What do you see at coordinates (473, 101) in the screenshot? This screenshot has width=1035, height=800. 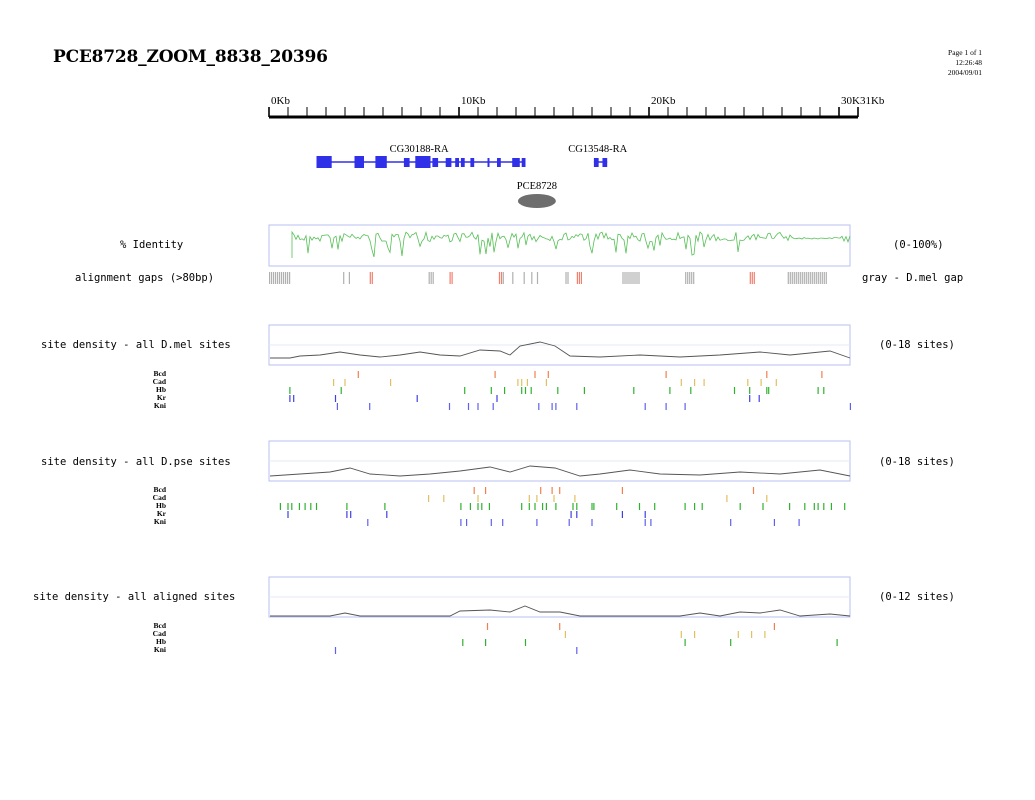 I see `ruler-tick-label: 10Kb` at bounding box center [473, 101].